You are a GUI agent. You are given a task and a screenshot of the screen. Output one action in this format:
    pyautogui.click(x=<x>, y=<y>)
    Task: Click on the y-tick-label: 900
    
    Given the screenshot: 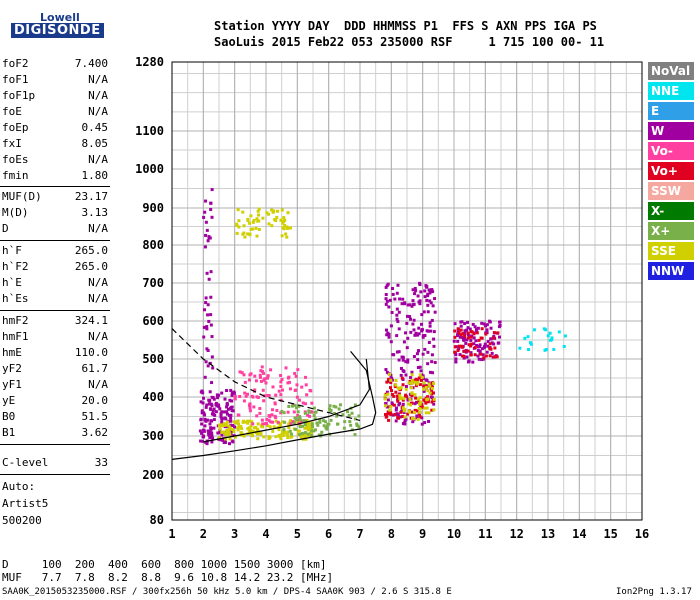 What is the action you would take?
    pyautogui.click(x=153, y=208)
    